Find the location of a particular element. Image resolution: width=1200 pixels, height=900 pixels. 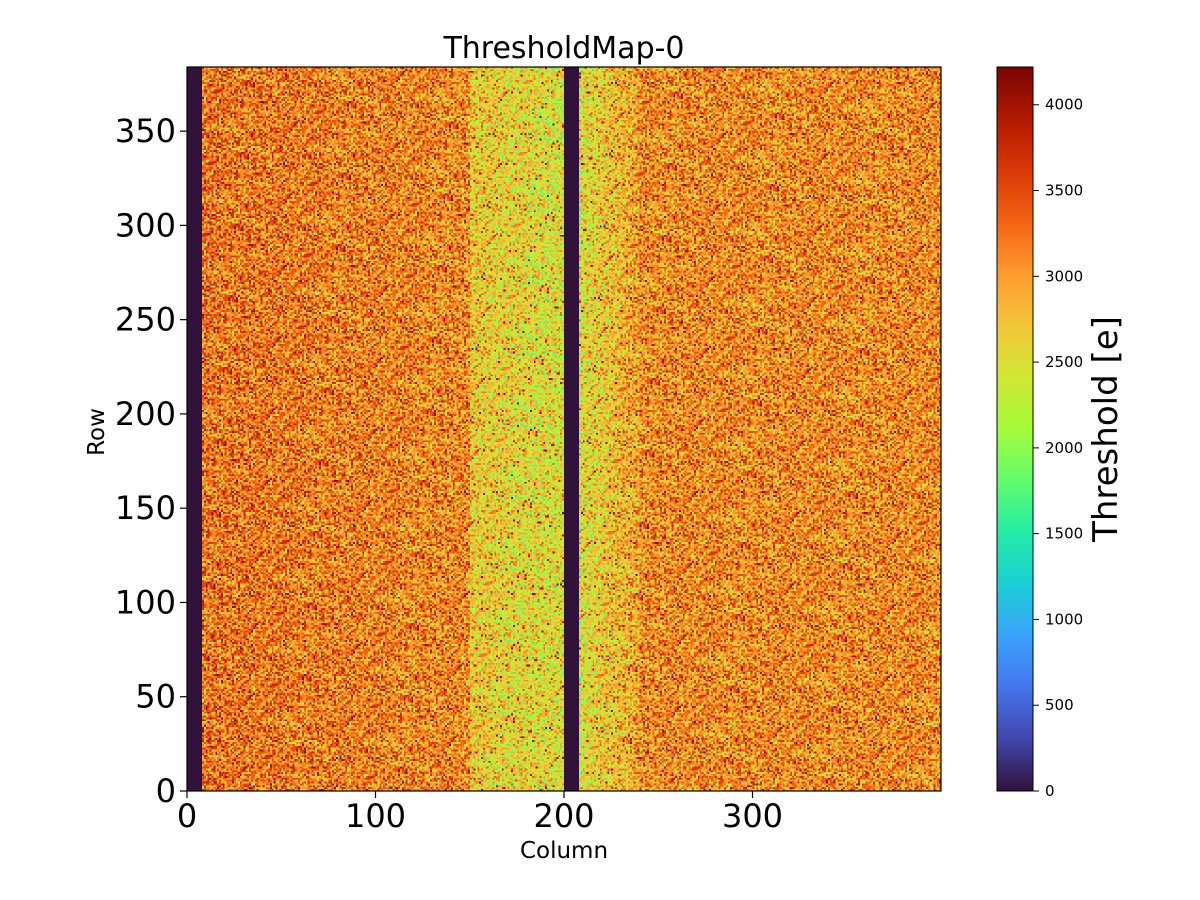

y-tick-label: 100 is located at coordinates (145, 602).